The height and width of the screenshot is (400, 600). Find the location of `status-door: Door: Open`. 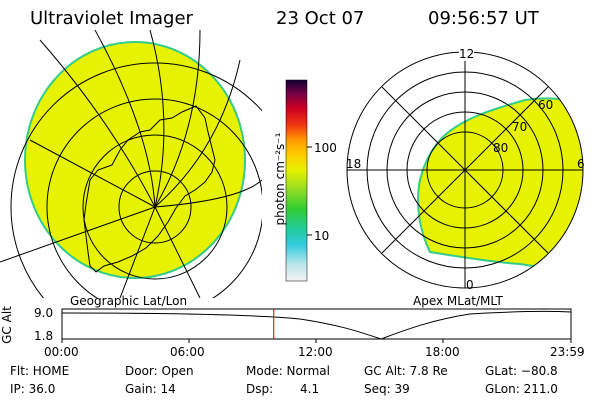

status-door: Door: Open is located at coordinates (159, 371).